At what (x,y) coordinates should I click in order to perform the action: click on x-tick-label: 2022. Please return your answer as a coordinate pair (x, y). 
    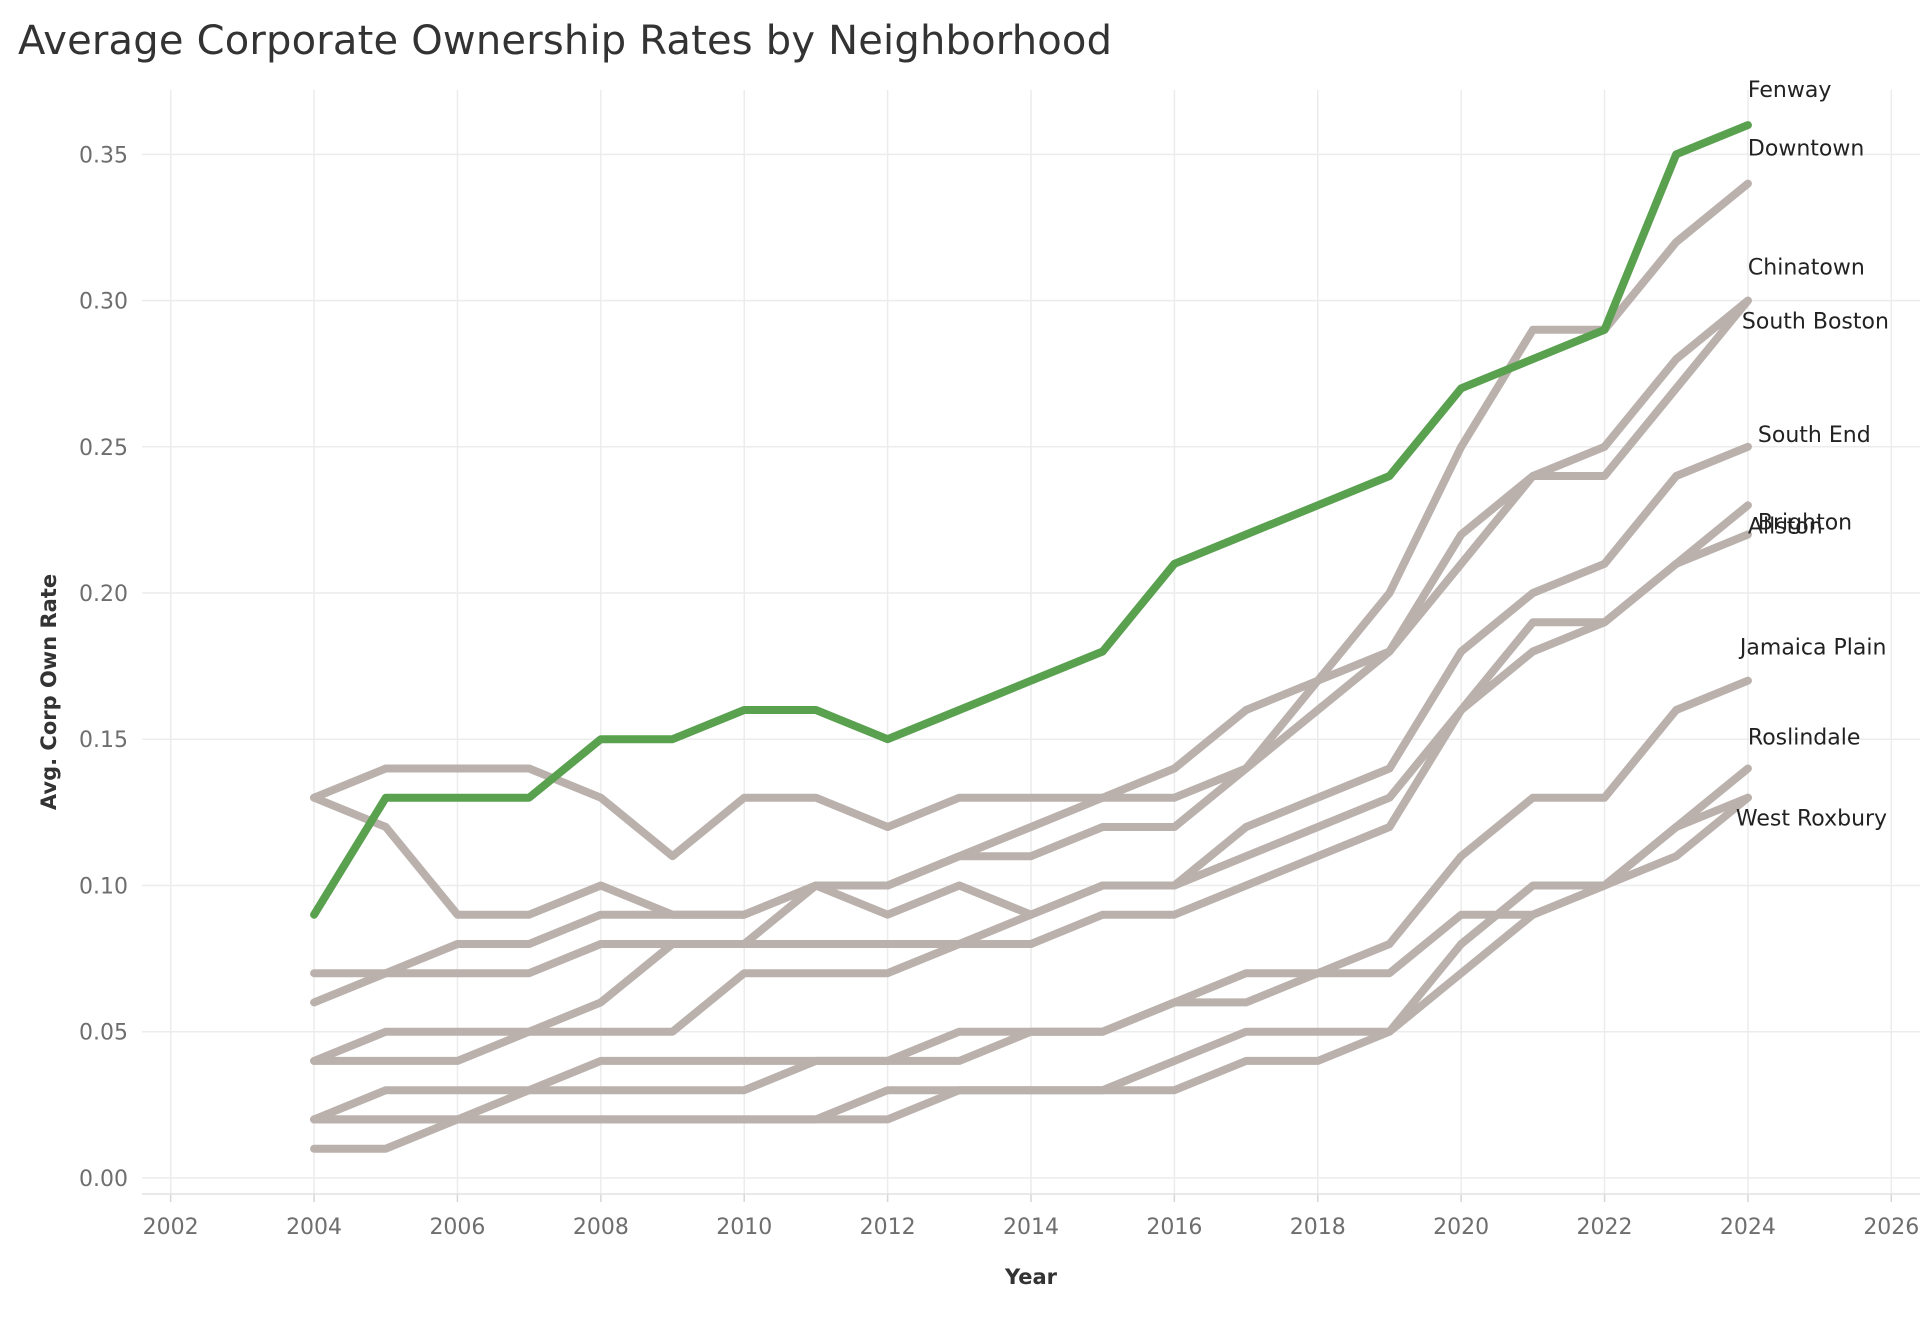
    Looking at the image, I should click on (1605, 1227).